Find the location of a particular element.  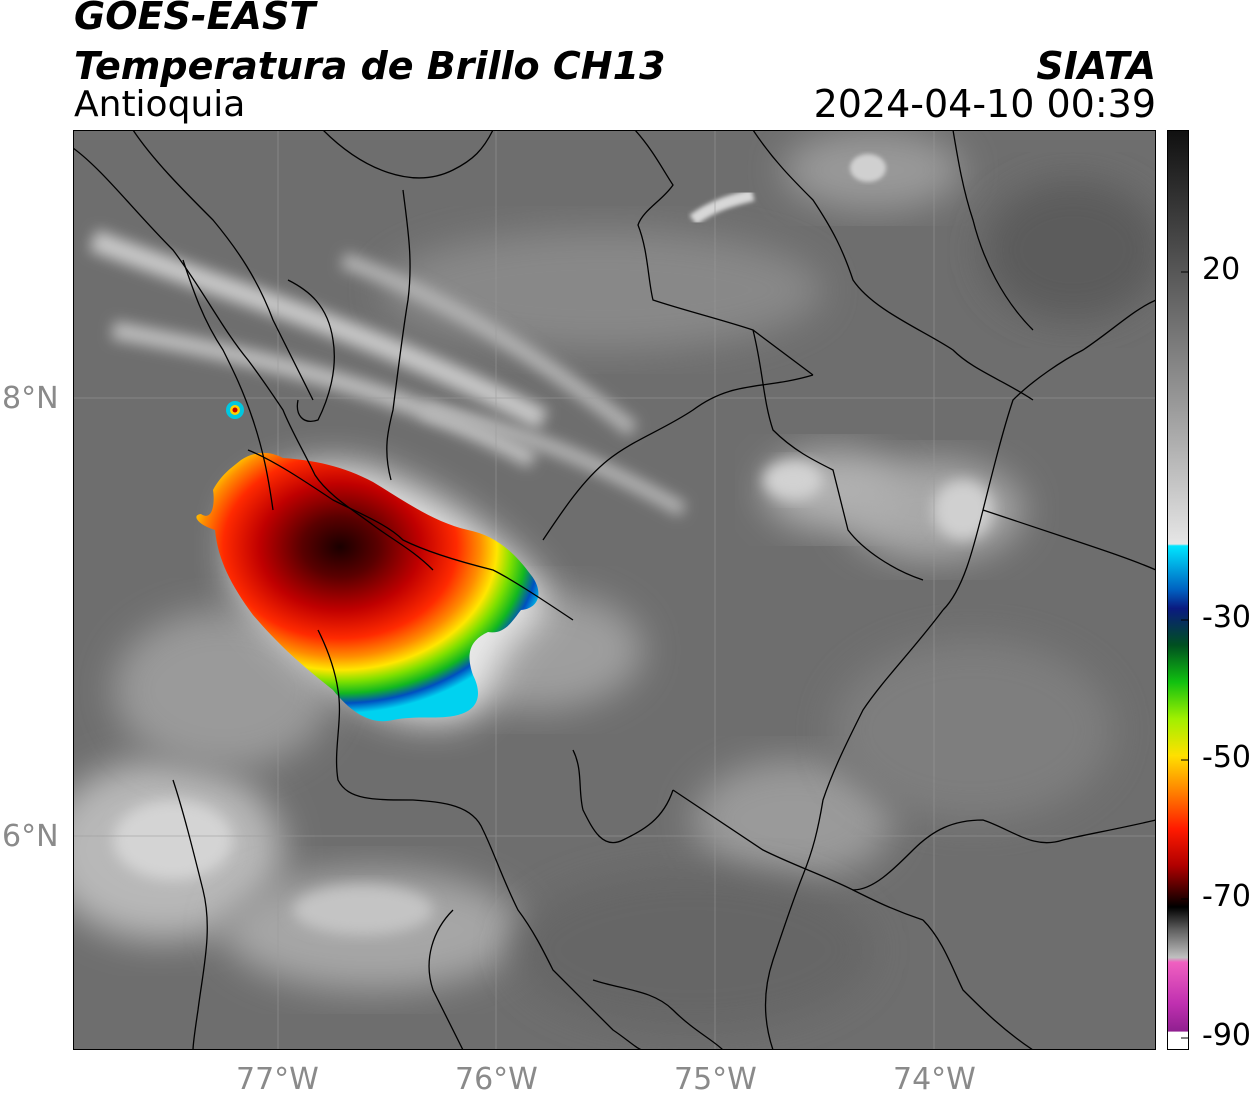

colorbar-label-minus30: -30 is located at coordinates (1226, 617).